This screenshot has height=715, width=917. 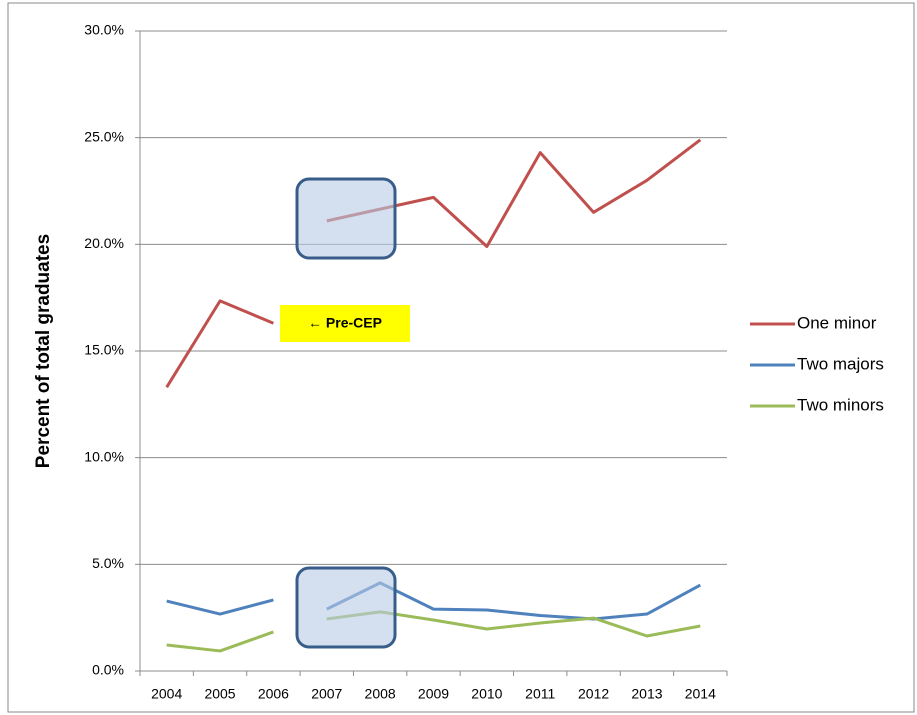 I want to click on legend-label: Two minors, so click(x=840, y=404).